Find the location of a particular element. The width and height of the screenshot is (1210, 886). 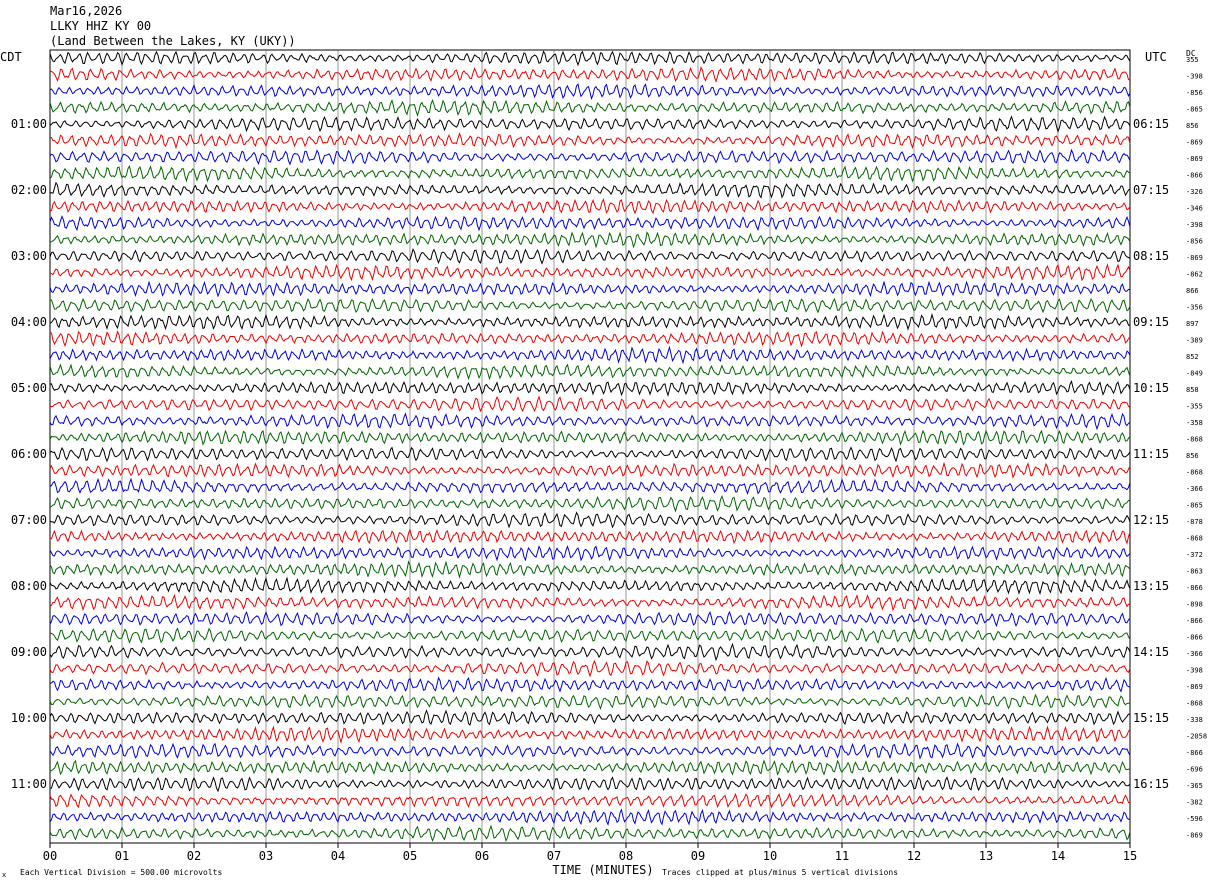

x-tick-label: 08 is located at coordinates (626, 856).